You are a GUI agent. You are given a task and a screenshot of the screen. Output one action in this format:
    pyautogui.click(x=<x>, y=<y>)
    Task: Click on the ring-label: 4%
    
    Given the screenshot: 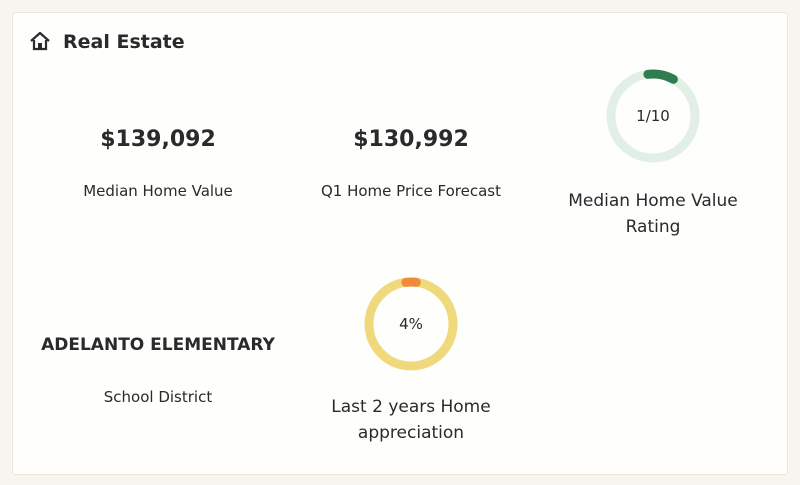 What is the action you would take?
    pyautogui.click(x=411, y=324)
    